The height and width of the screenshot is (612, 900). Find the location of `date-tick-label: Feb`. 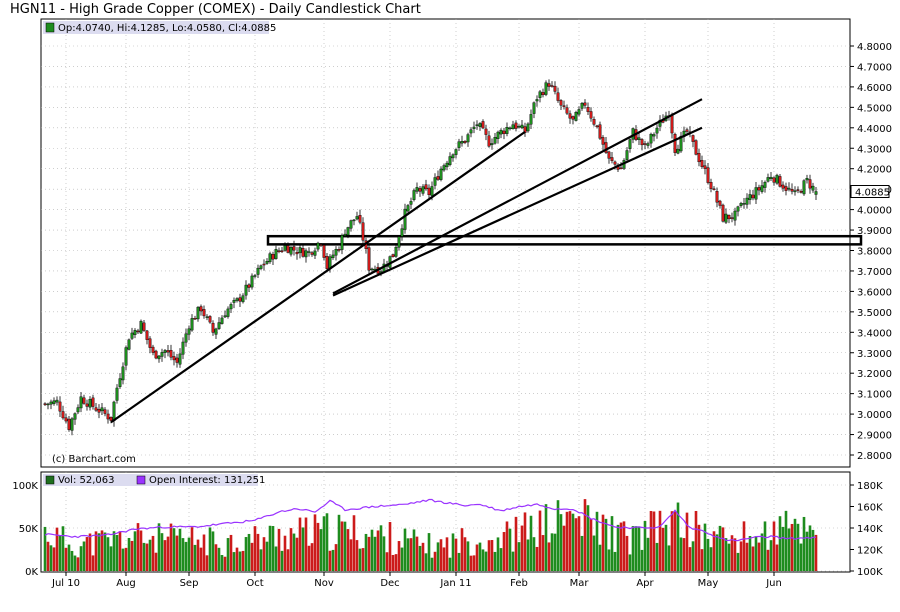

date-tick-label: Feb is located at coordinates (519, 583).